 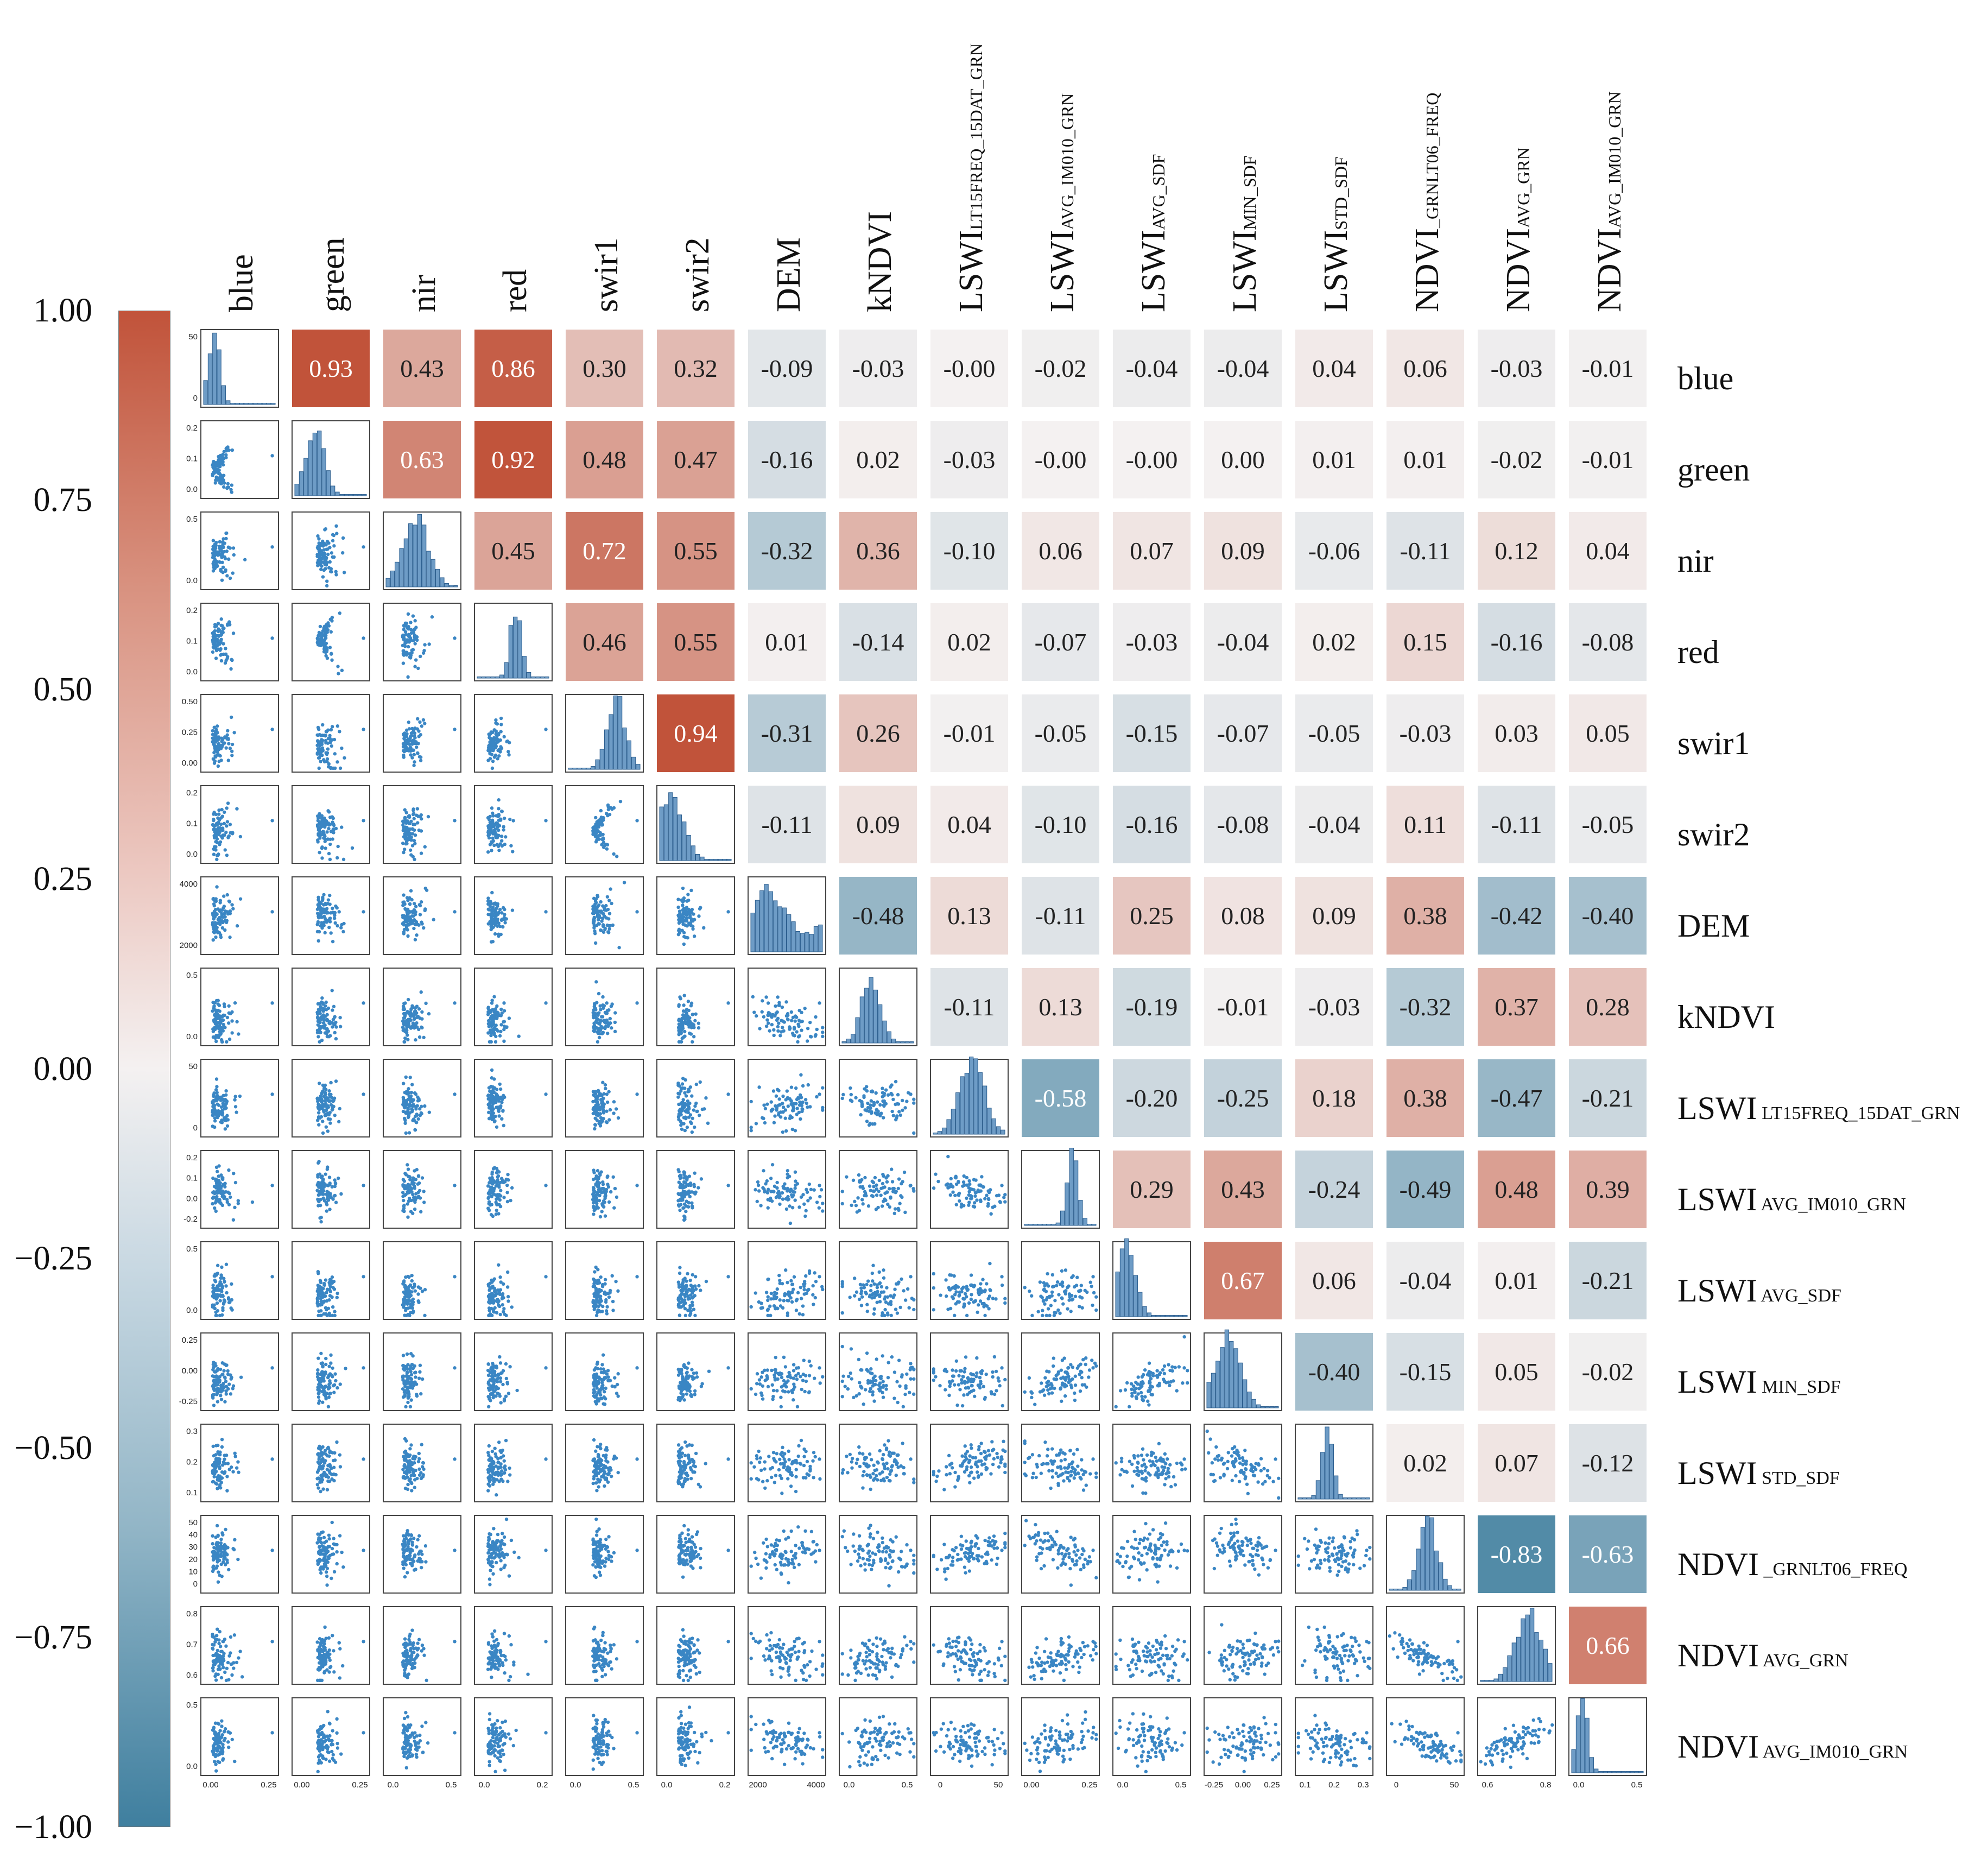 What do you see at coordinates (1060, 551) in the screenshot?
I see `corr-value: 0.06` at bounding box center [1060, 551].